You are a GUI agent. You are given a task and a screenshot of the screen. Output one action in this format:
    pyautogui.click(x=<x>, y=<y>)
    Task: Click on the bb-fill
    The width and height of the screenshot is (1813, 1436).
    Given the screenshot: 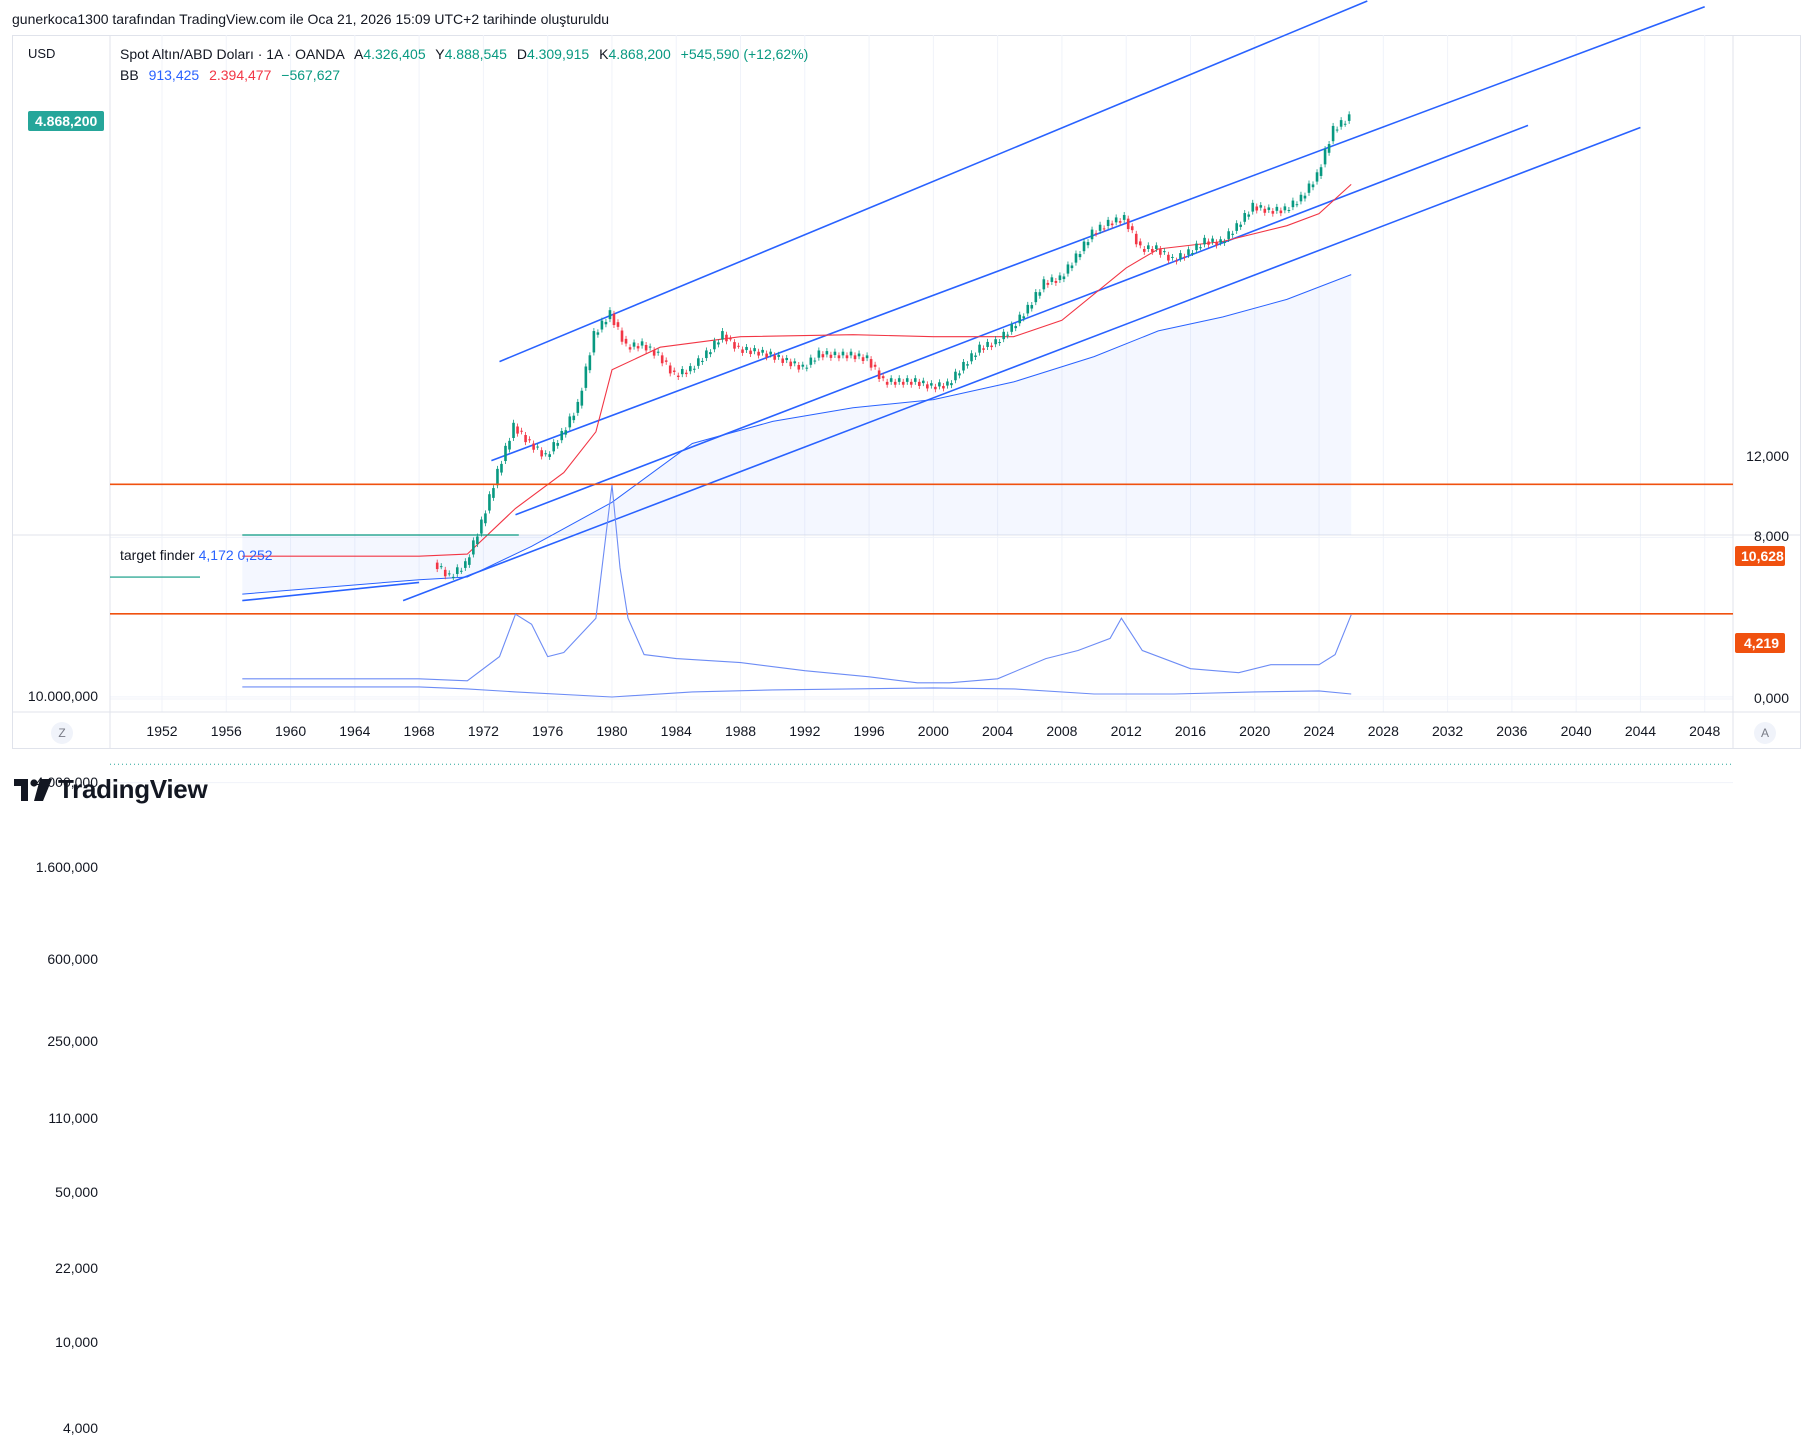 What is the action you would take?
    pyautogui.click(x=797, y=434)
    